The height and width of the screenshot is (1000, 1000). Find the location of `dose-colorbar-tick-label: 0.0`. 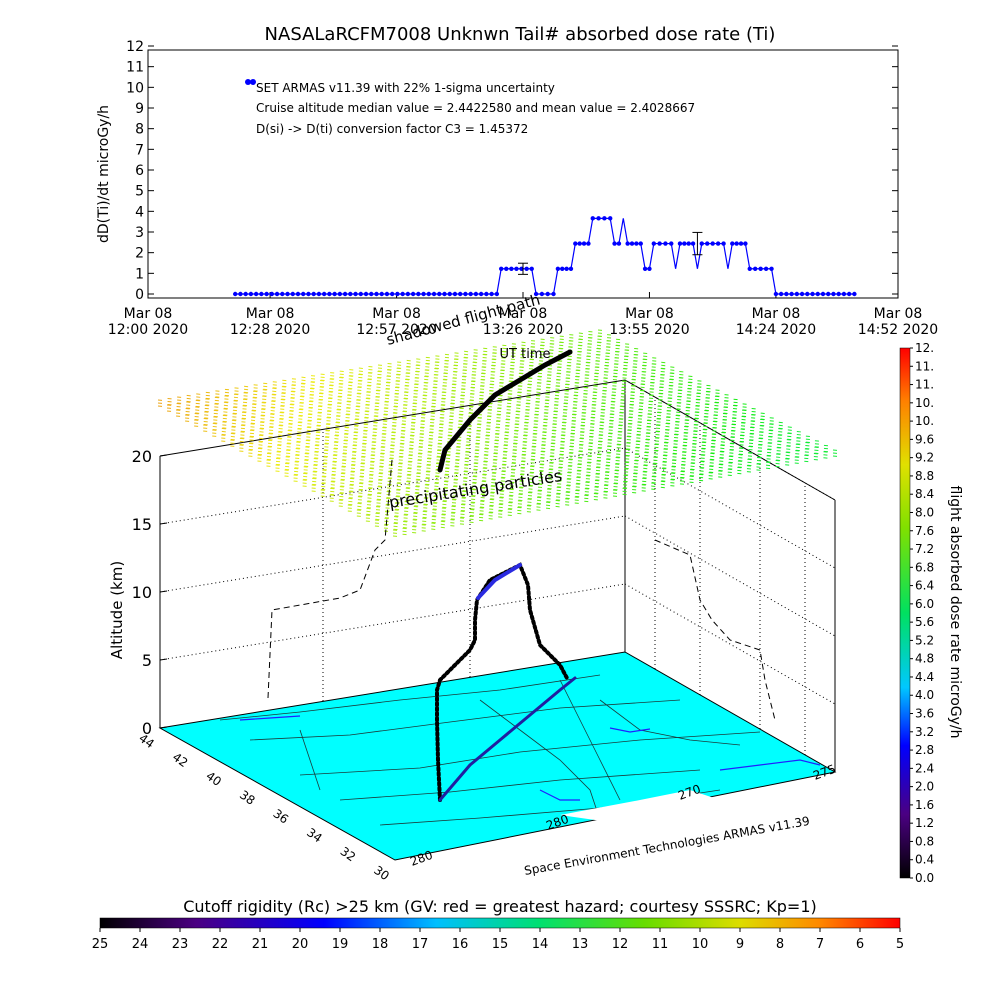

dose-colorbar-tick-label: 0.0 is located at coordinates (924, 878).